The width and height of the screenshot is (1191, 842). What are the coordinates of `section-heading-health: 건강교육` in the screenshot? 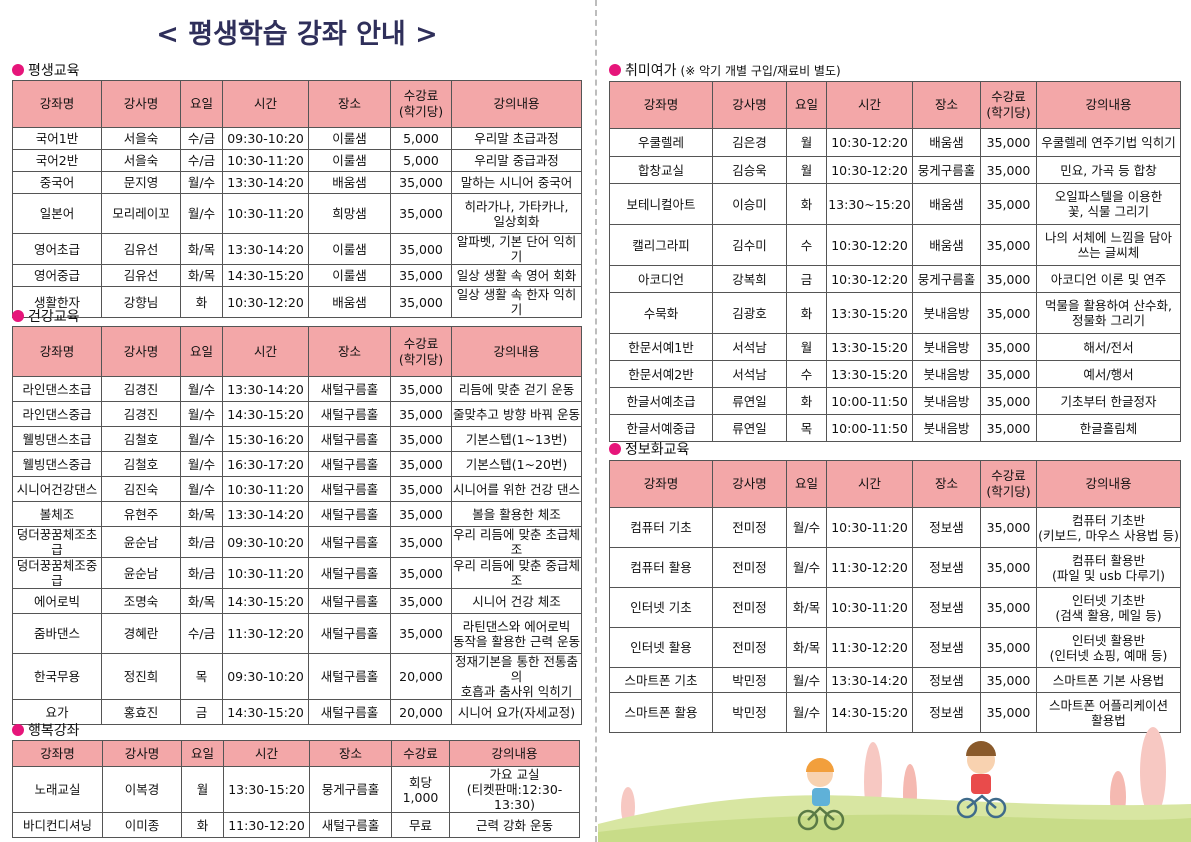 It's located at (46, 316).